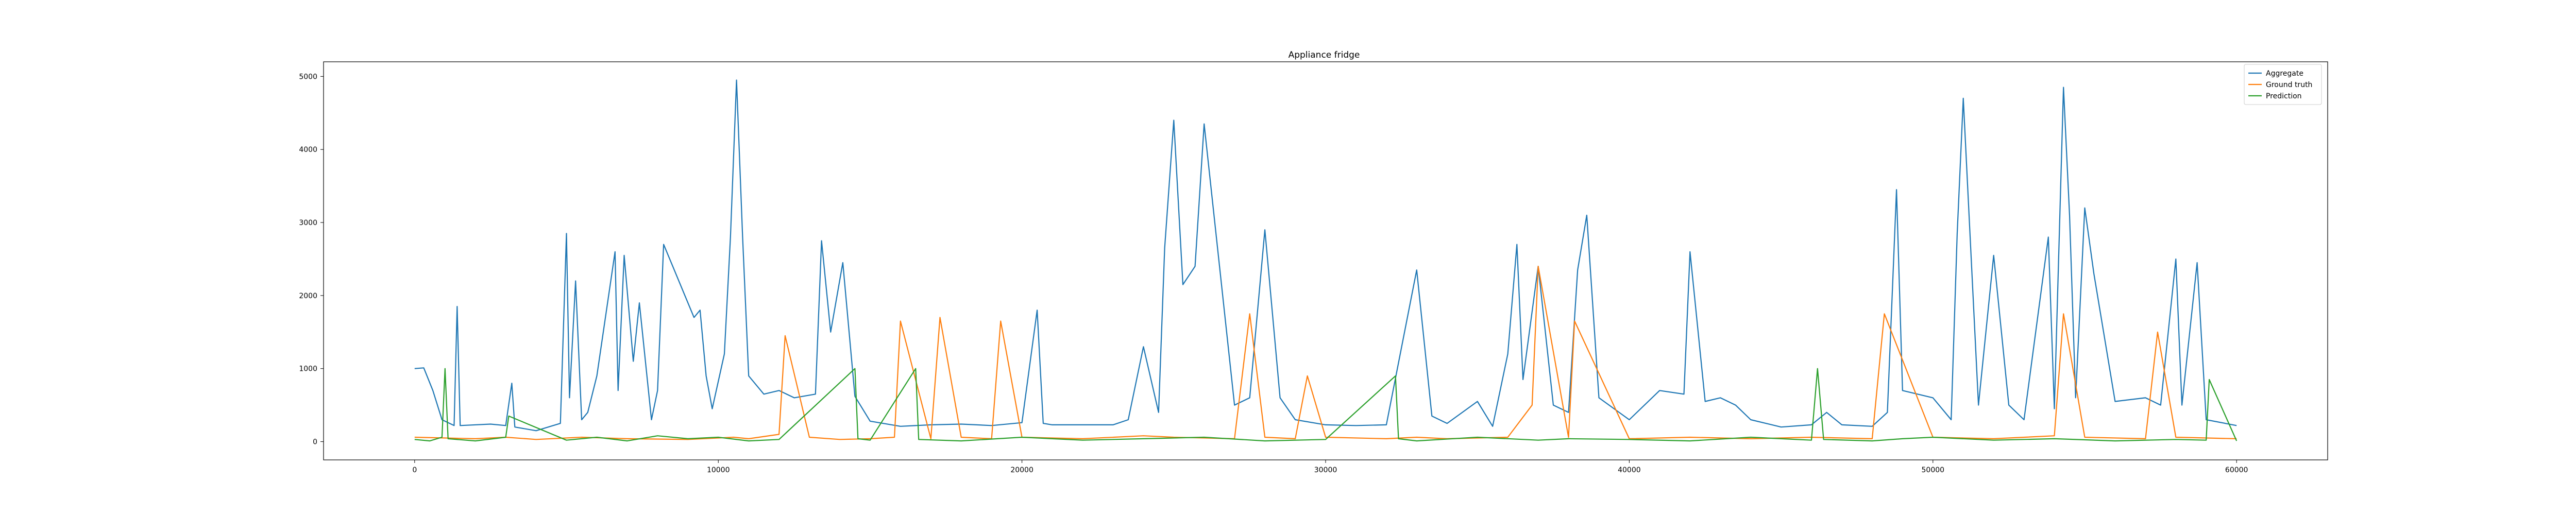  I want to click on y-tick-label: 0, so click(315, 442).